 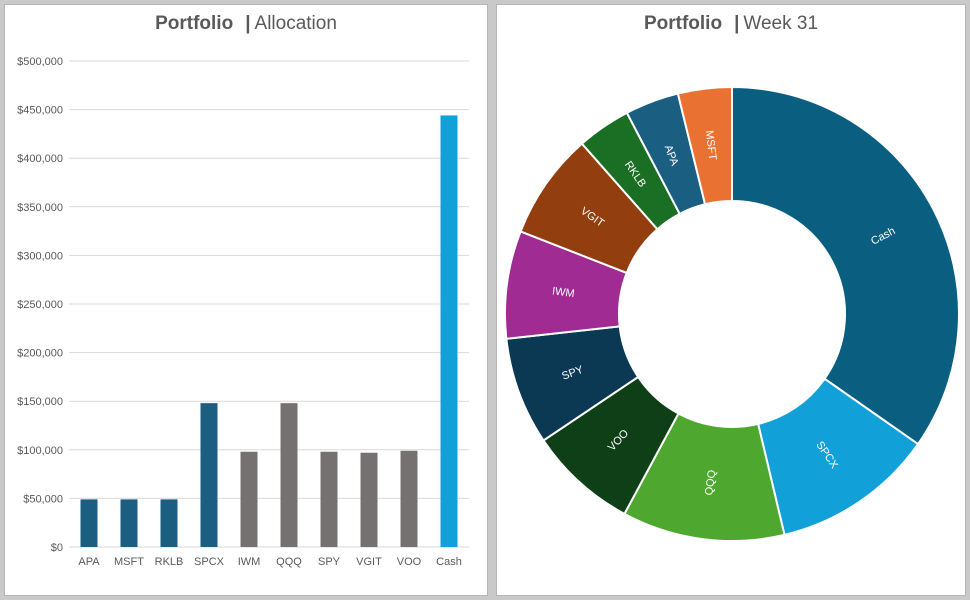 I want to click on x-tick-label: APA, so click(x=89, y=562).